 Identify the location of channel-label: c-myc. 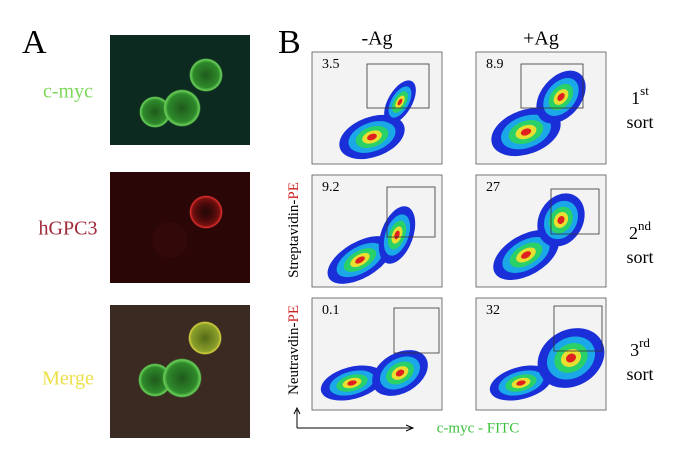
(68, 92).